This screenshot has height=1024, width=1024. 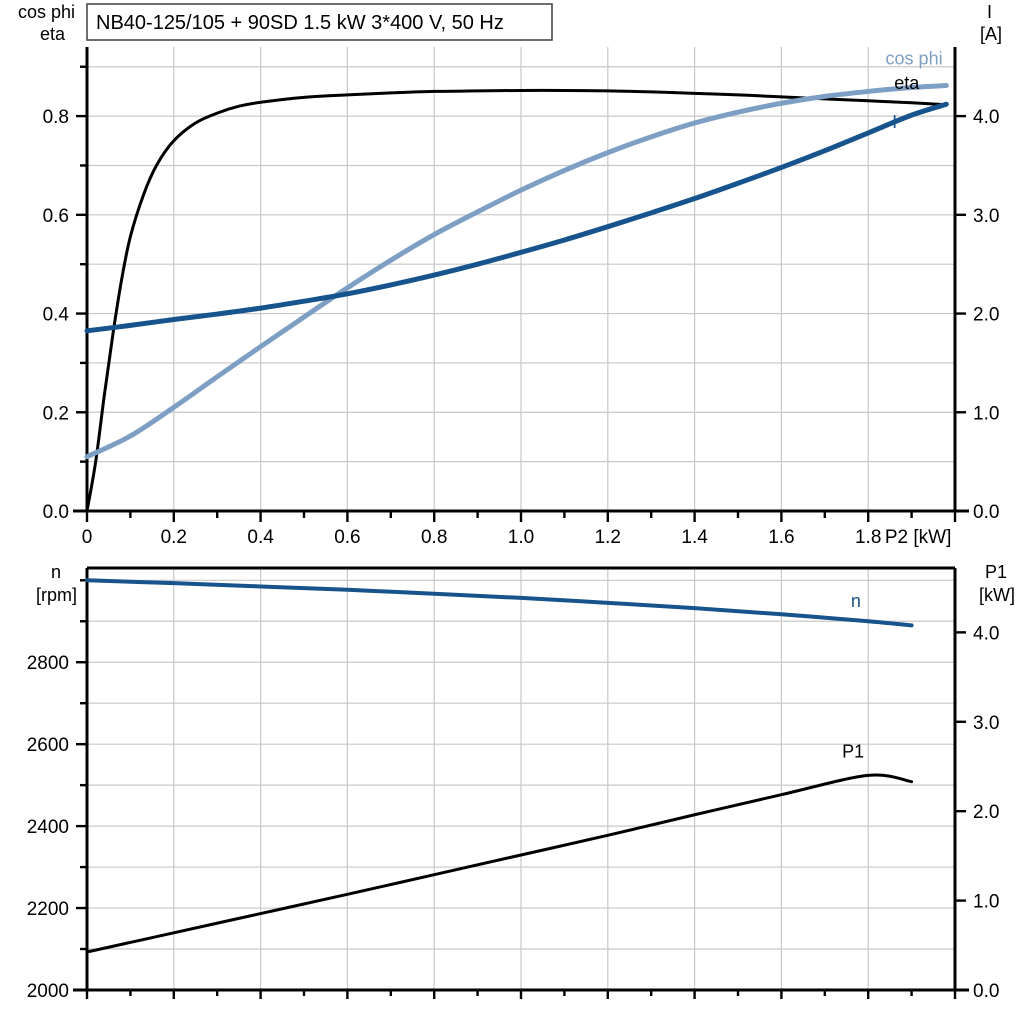 I want to click on xtick-label: 0.4, so click(x=260, y=537).